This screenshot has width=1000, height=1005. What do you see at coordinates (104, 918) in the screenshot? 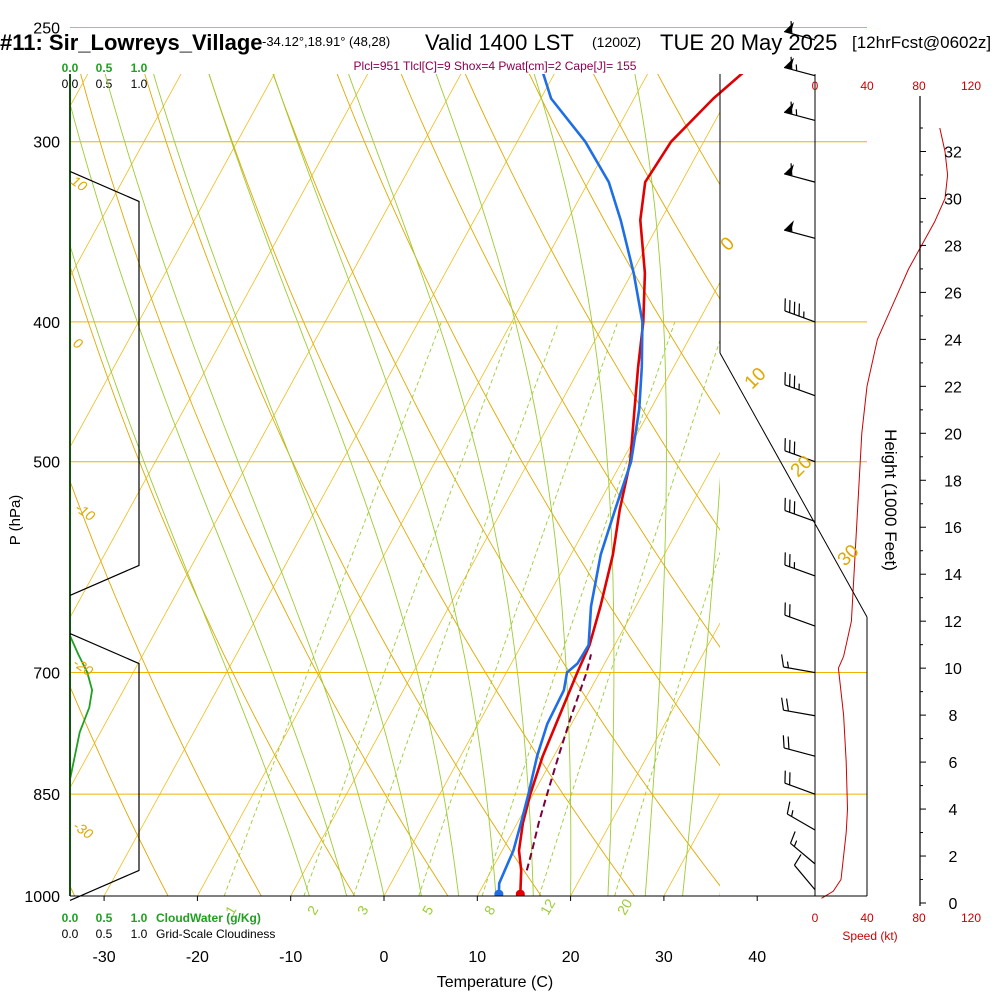
I see `cloud-bottom-water-1: 0.5` at bounding box center [104, 918].